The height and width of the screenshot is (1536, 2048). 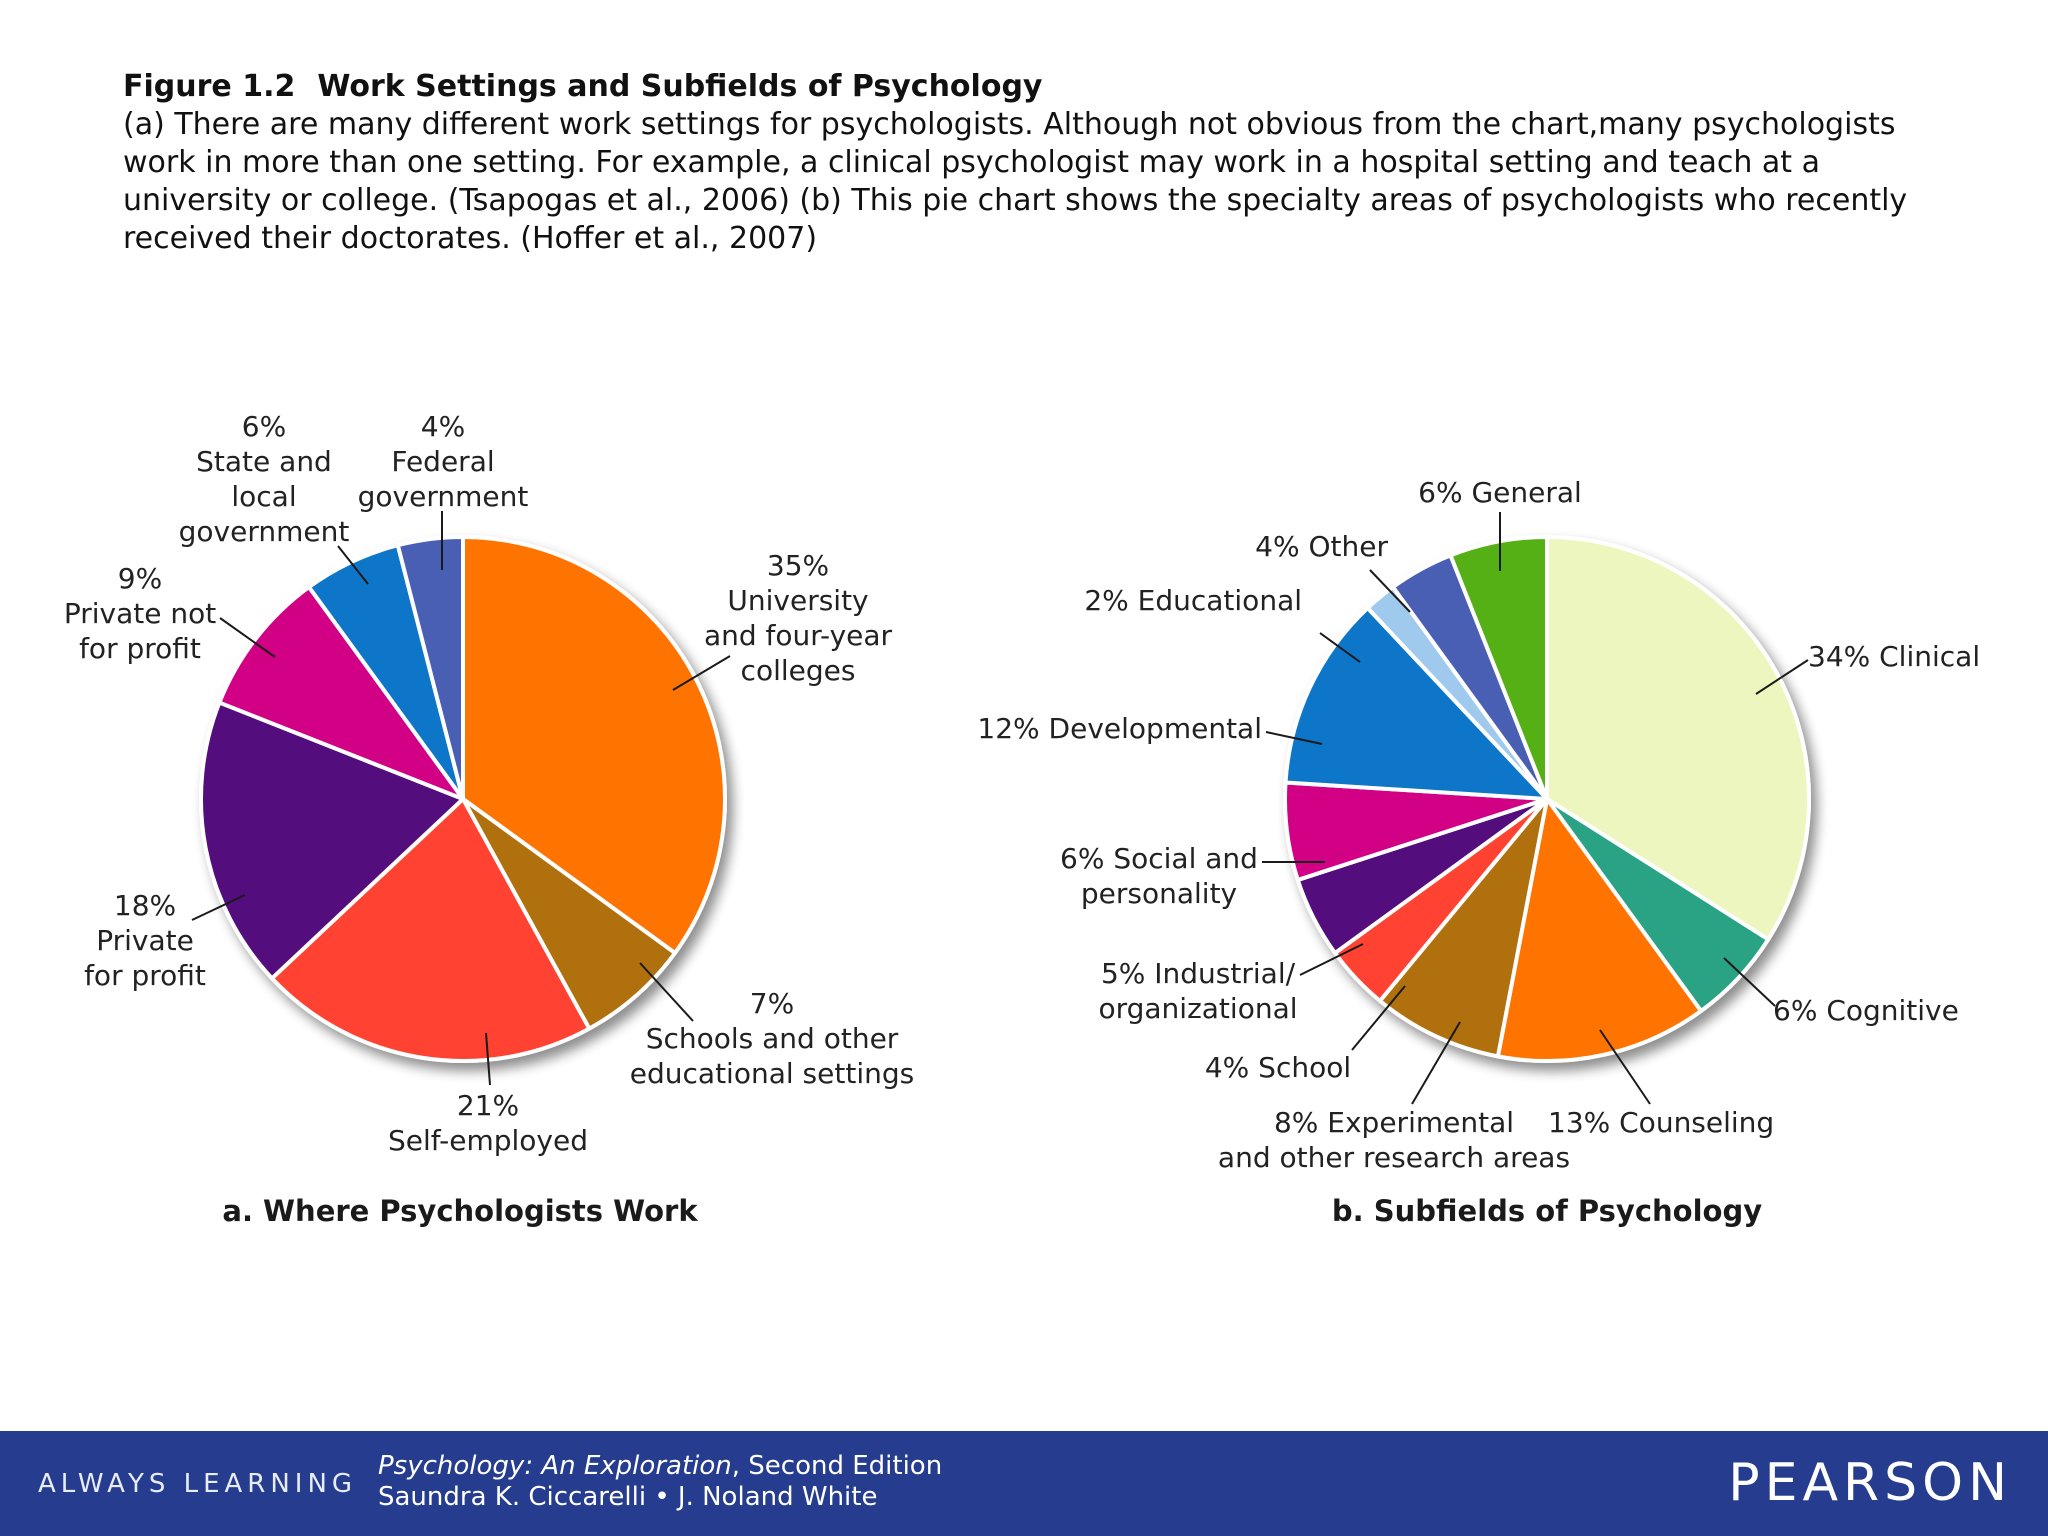 I want to click on slice-label: 6% Social and, so click(x=1159, y=858).